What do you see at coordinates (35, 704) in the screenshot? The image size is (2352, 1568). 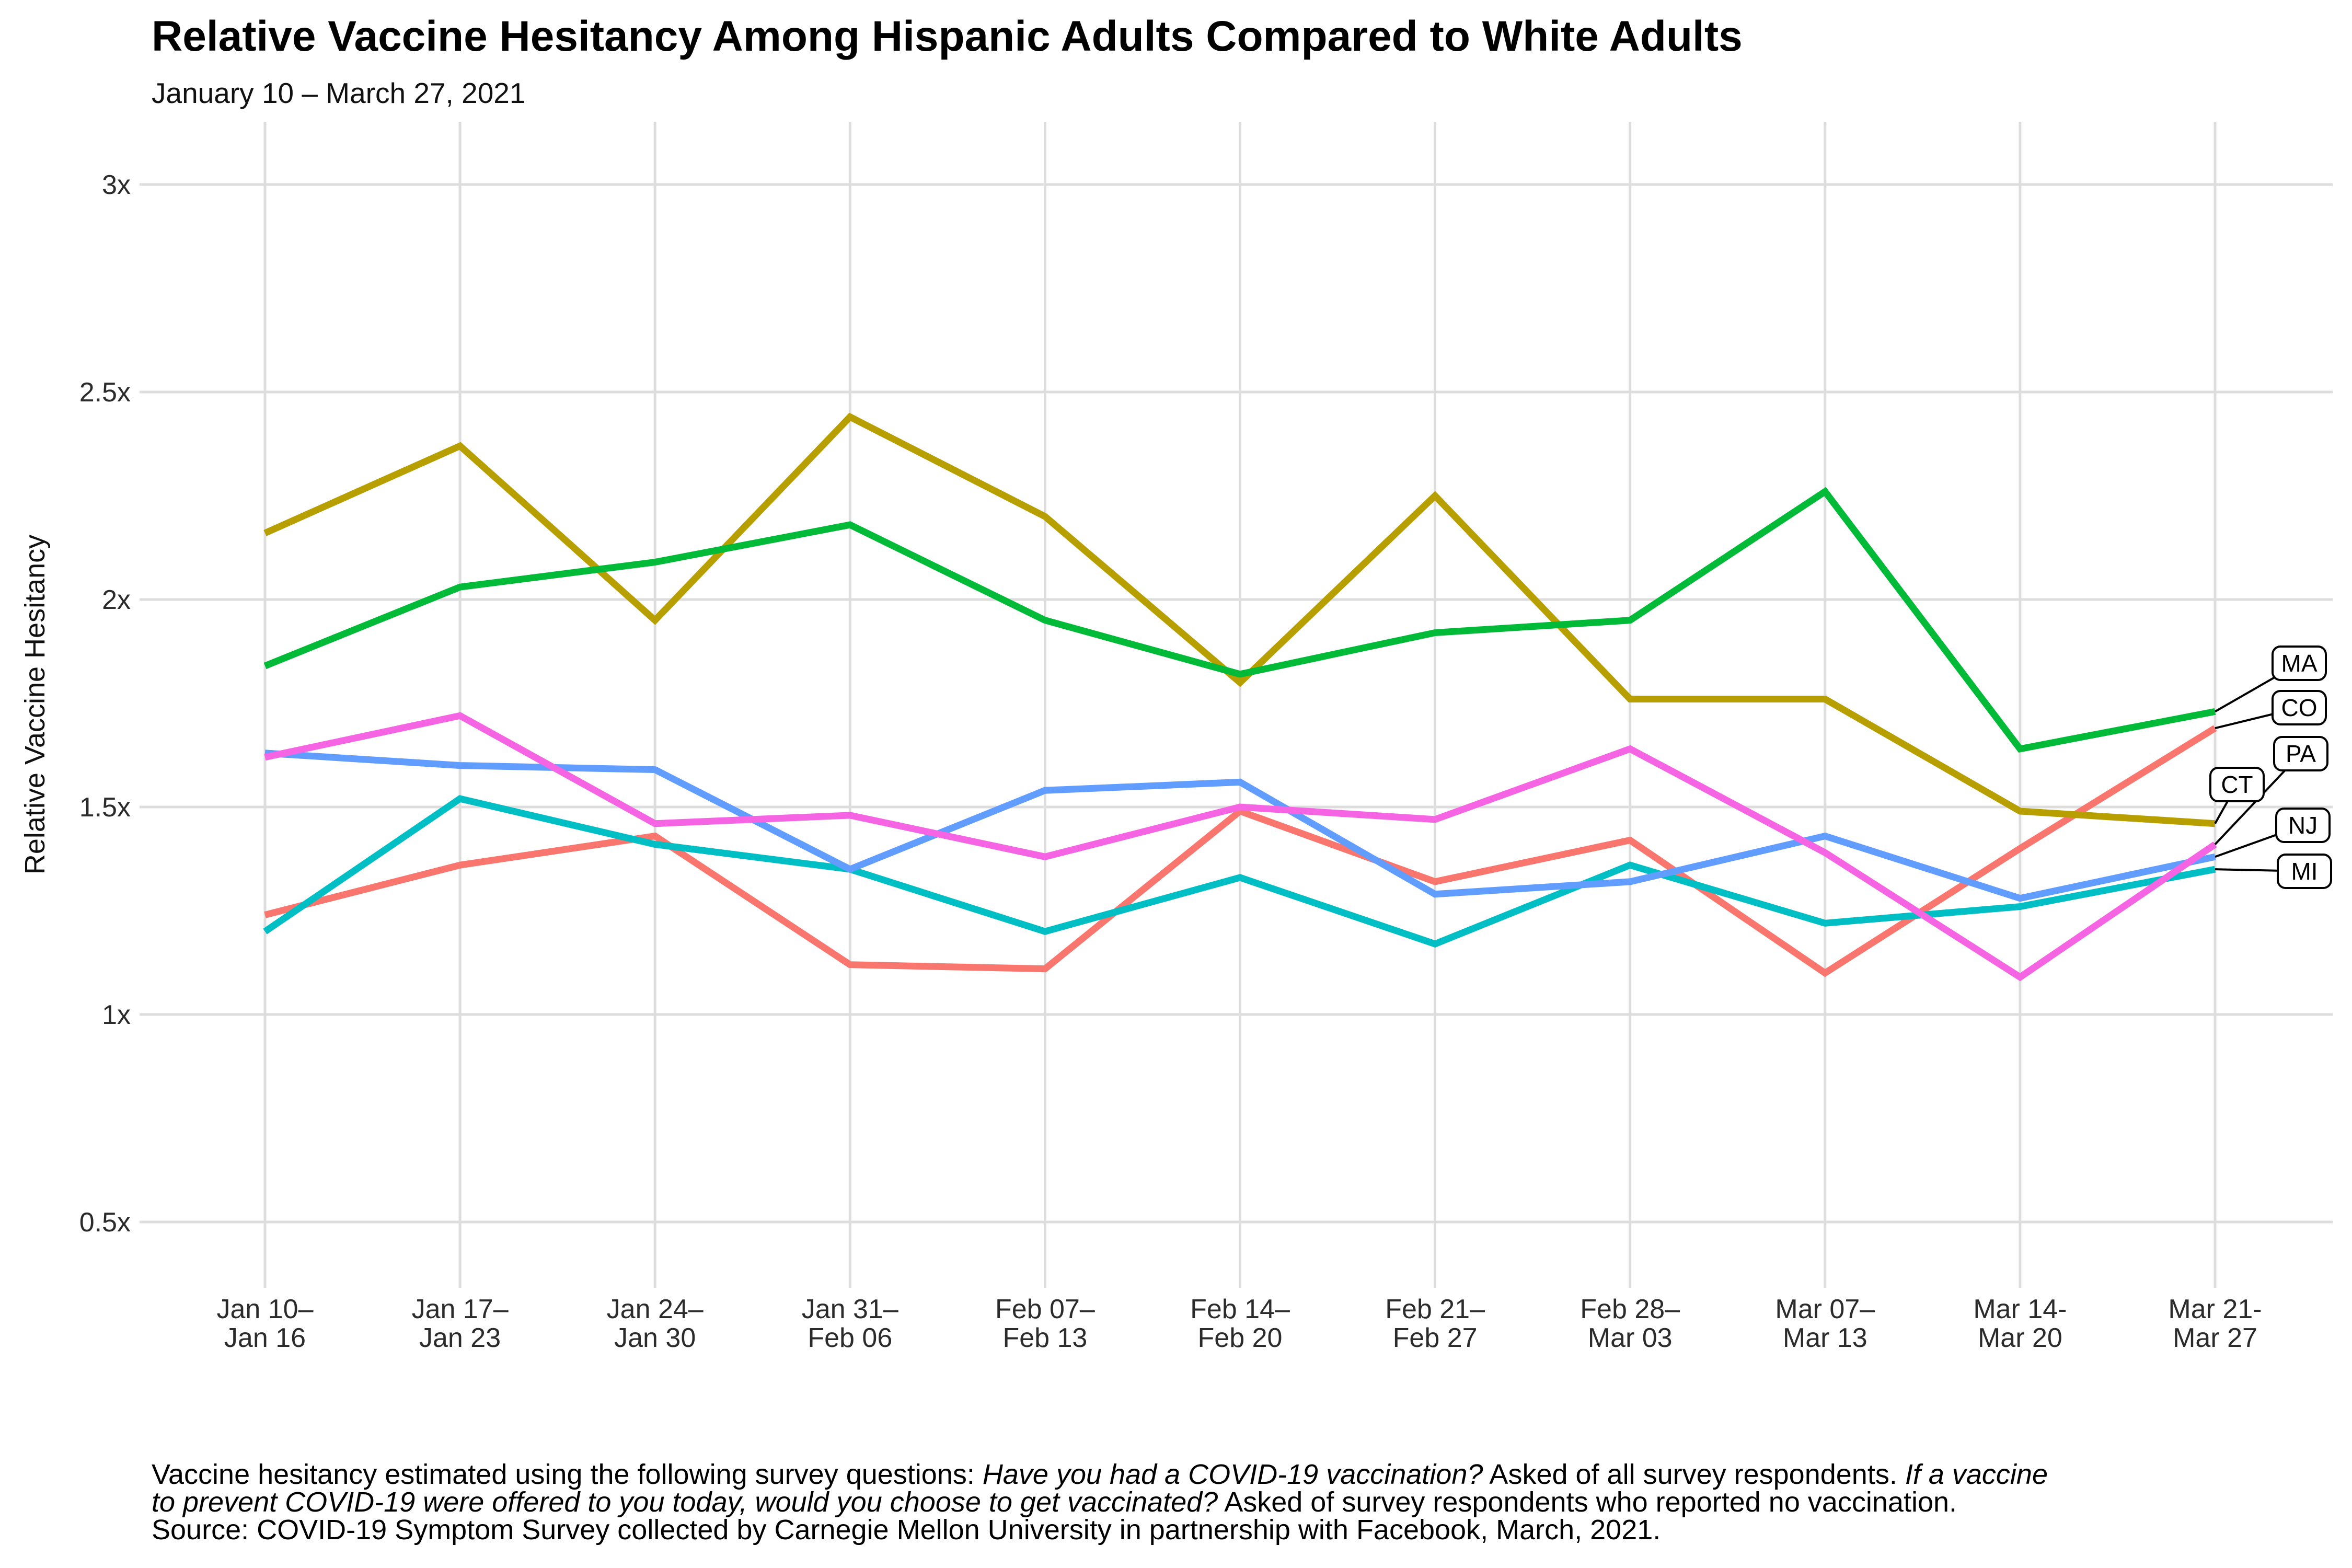 I see `y-axis-title: Relative Vaccine Hesitancy` at bounding box center [35, 704].